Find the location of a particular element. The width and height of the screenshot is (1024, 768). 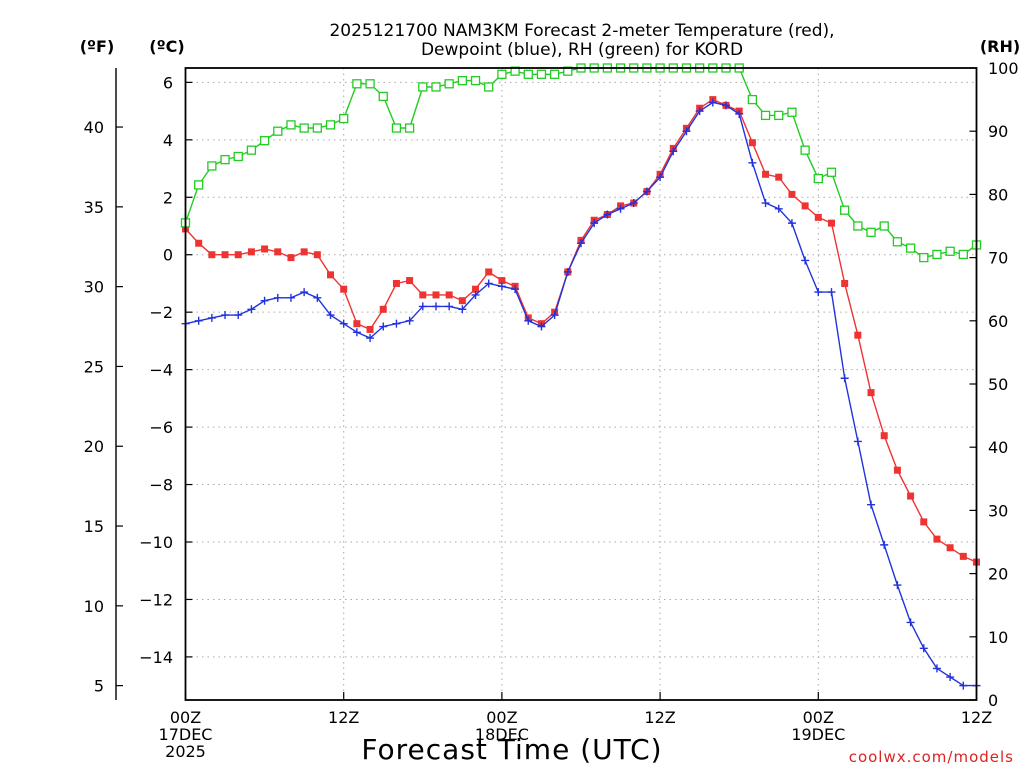

rh-tick-label: 20 is located at coordinates (998, 574).